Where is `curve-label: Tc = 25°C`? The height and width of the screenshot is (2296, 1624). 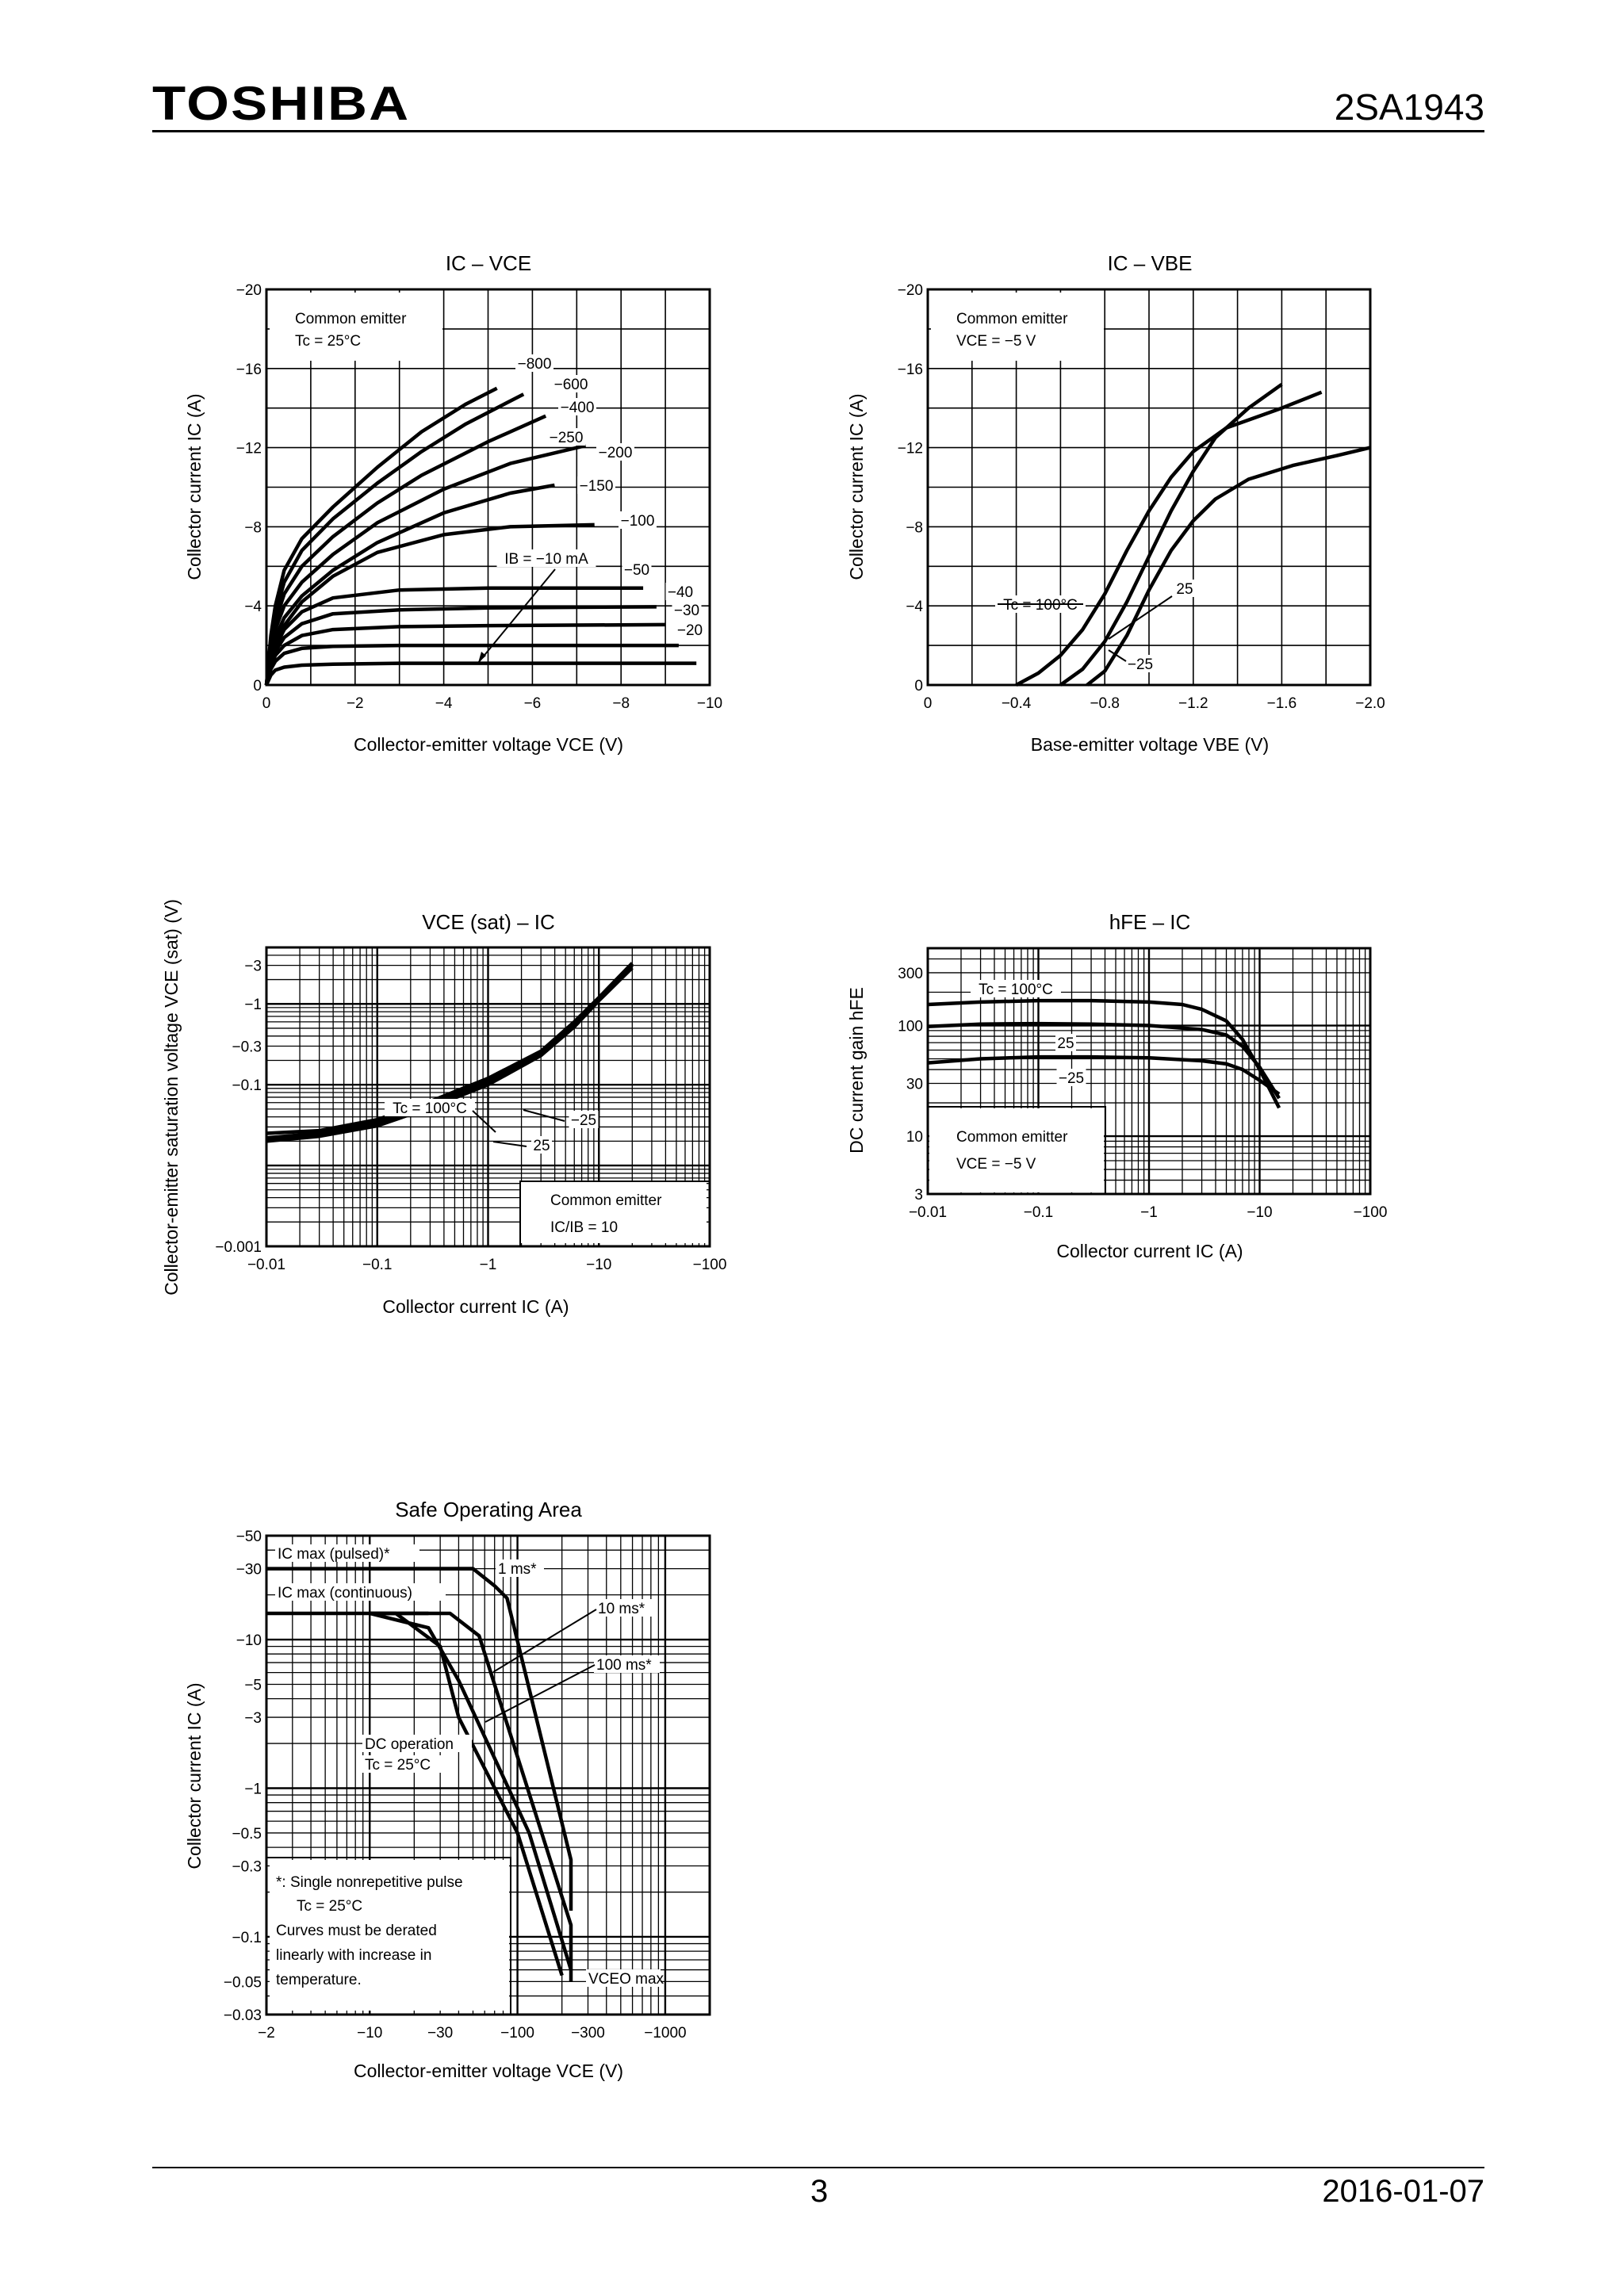
curve-label: Tc = 25°C is located at coordinates (398, 1766).